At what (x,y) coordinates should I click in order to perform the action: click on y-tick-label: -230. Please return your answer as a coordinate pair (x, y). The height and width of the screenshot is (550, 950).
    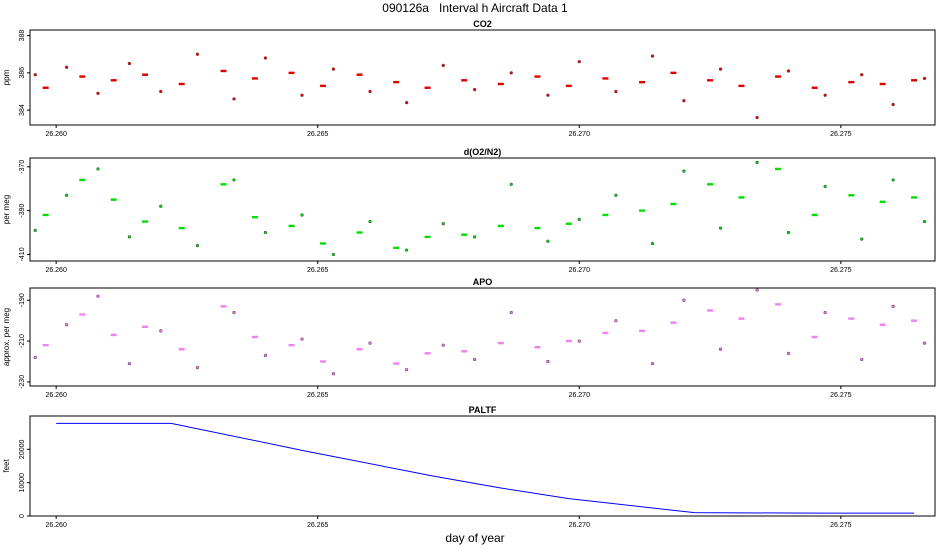
    Looking at the image, I should click on (22, 382).